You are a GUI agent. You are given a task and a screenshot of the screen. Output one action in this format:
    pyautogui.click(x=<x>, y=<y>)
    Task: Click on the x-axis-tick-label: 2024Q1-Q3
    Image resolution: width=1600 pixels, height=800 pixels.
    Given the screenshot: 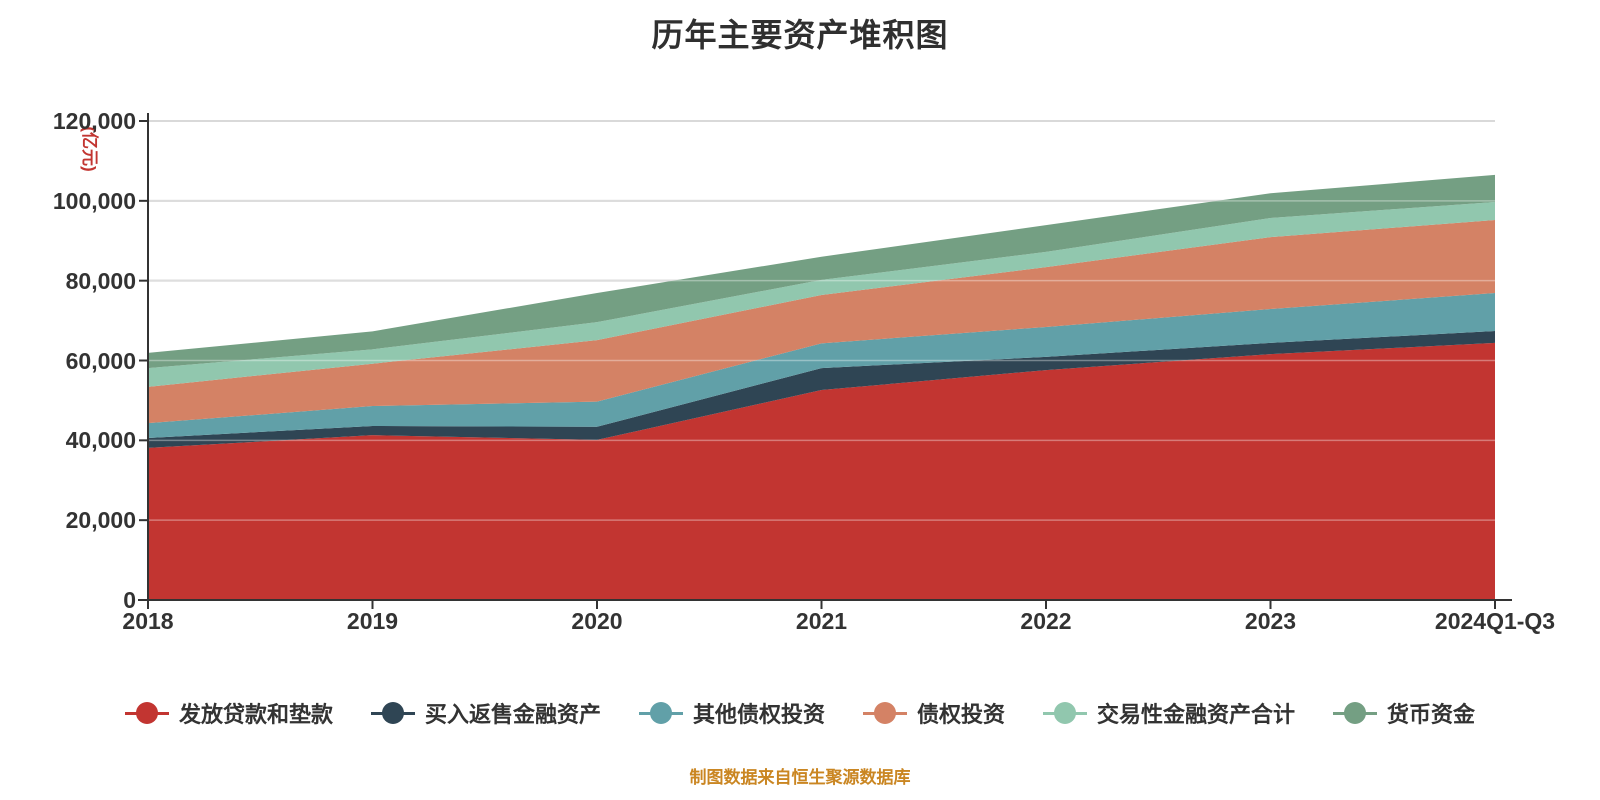 What is the action you would take?
    pyautogui.click(x=1495, y=621)
    